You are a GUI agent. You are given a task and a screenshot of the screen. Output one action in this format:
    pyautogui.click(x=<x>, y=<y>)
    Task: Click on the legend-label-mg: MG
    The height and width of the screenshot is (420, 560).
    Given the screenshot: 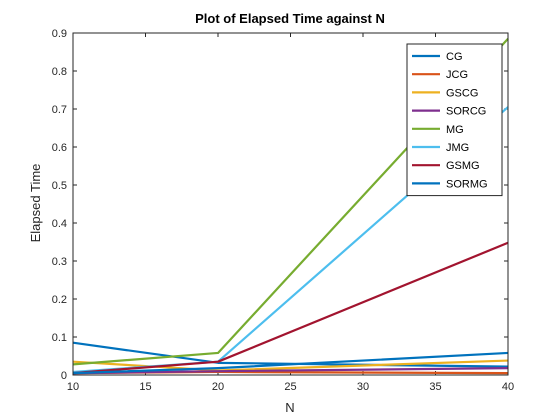 What is the action you would take?
    pyautogui.click(x=455, y=130)
    